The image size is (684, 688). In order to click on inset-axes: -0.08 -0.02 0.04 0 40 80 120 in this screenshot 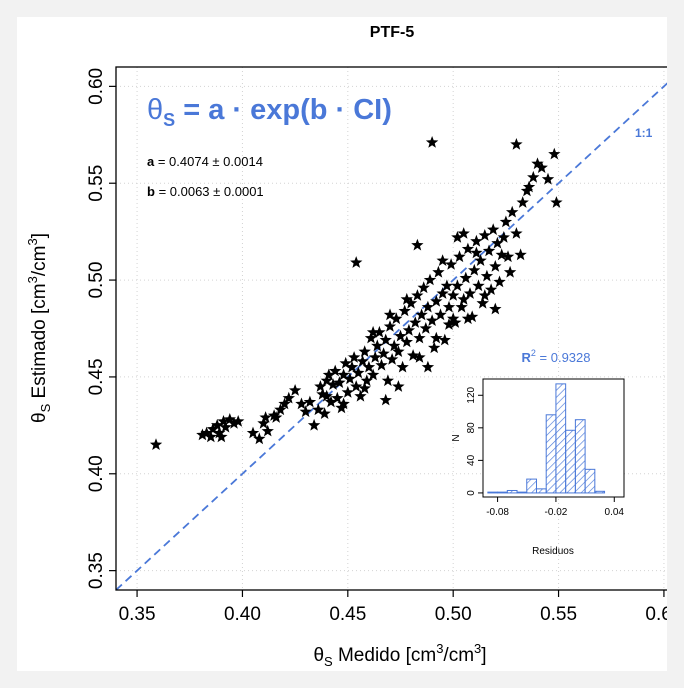, I will do `click(545, 452)`.